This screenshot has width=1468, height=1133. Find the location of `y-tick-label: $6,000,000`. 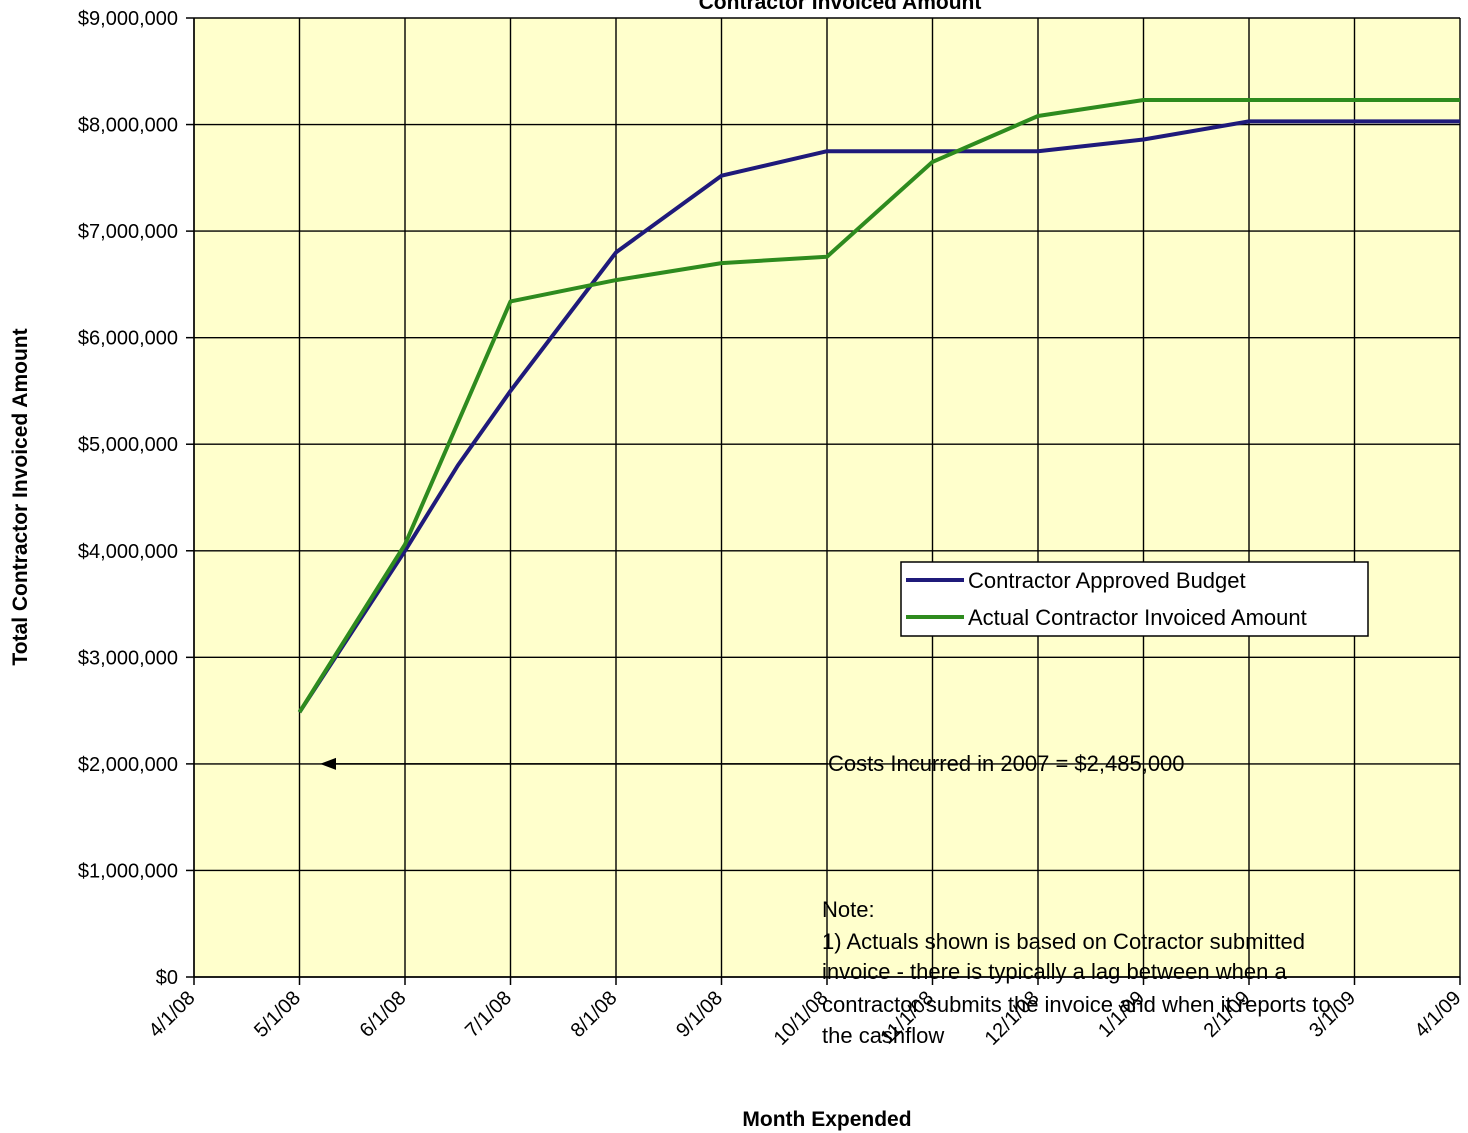

y-tick-label: $6,000,000 is located at coordinates (128, 339).